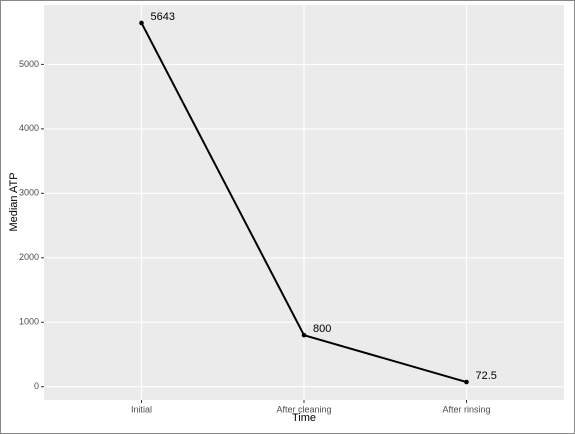  I want to click on data-label: 72.5, so click(486, 376).